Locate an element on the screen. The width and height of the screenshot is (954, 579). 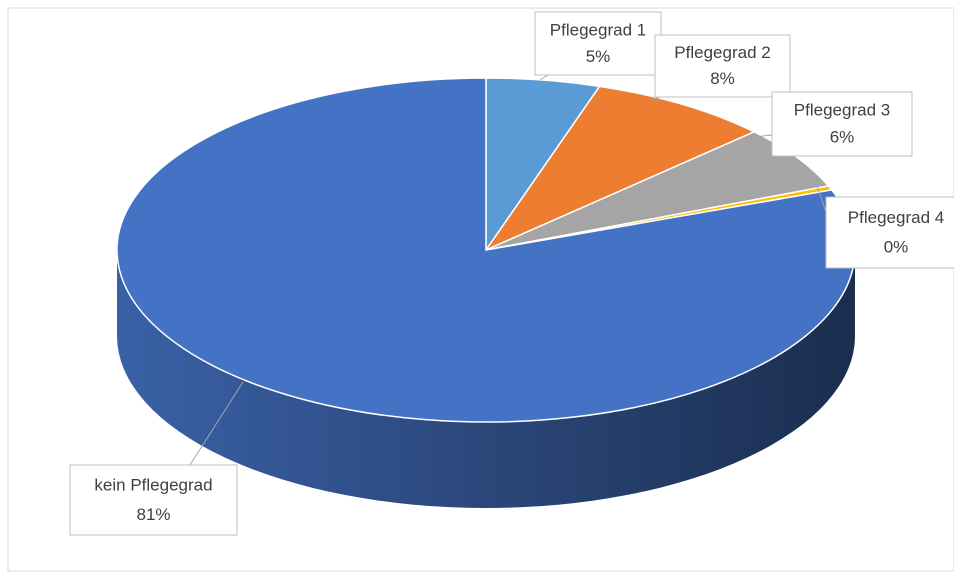
category-label: Pflegegrad 2 is located at coordinates (722, 52).